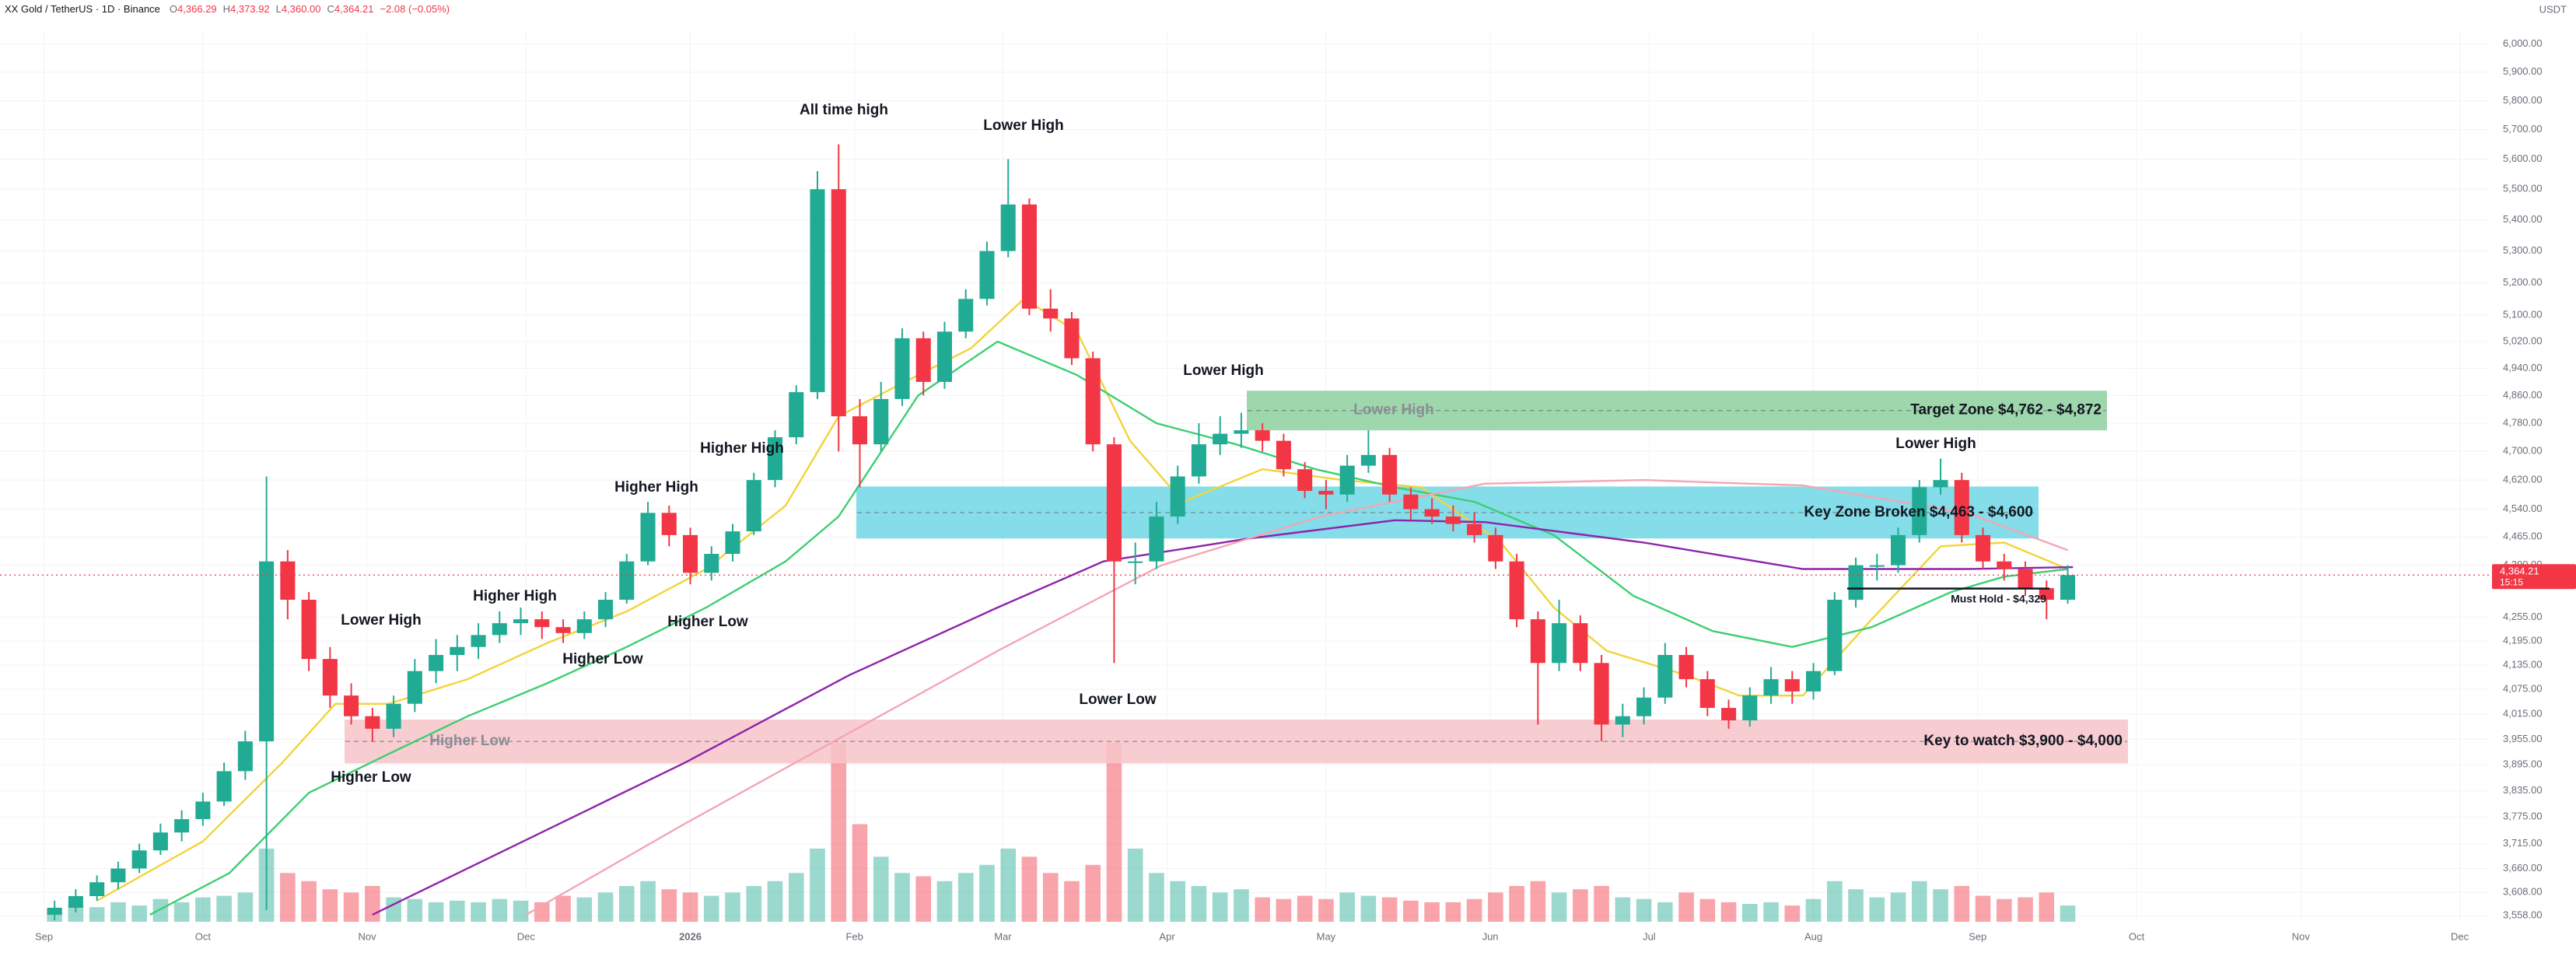  I want to click on x-tick-label: Nov, so click(367, 936).